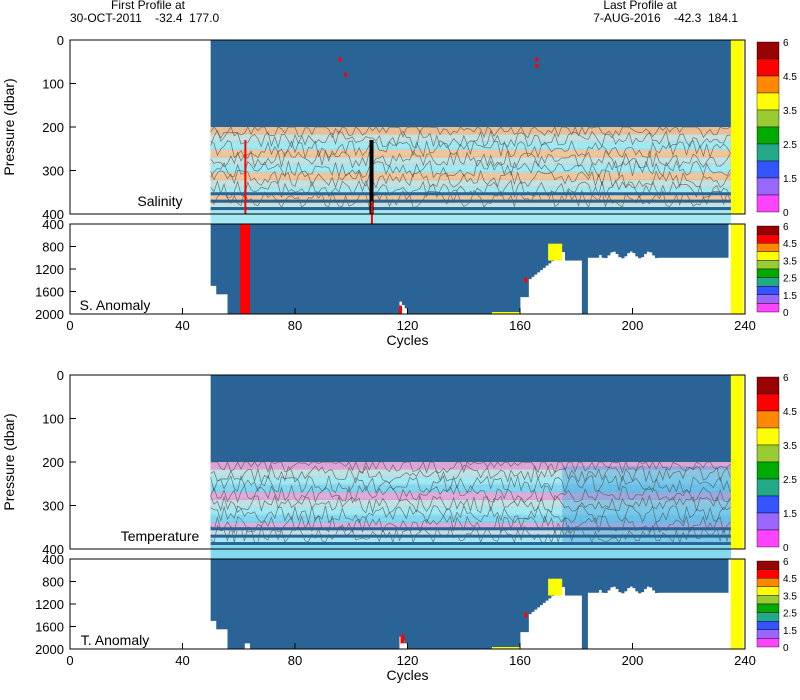 This screenshot has width=800, height=700. I want to click on last-profile-column, so click(737, 604).